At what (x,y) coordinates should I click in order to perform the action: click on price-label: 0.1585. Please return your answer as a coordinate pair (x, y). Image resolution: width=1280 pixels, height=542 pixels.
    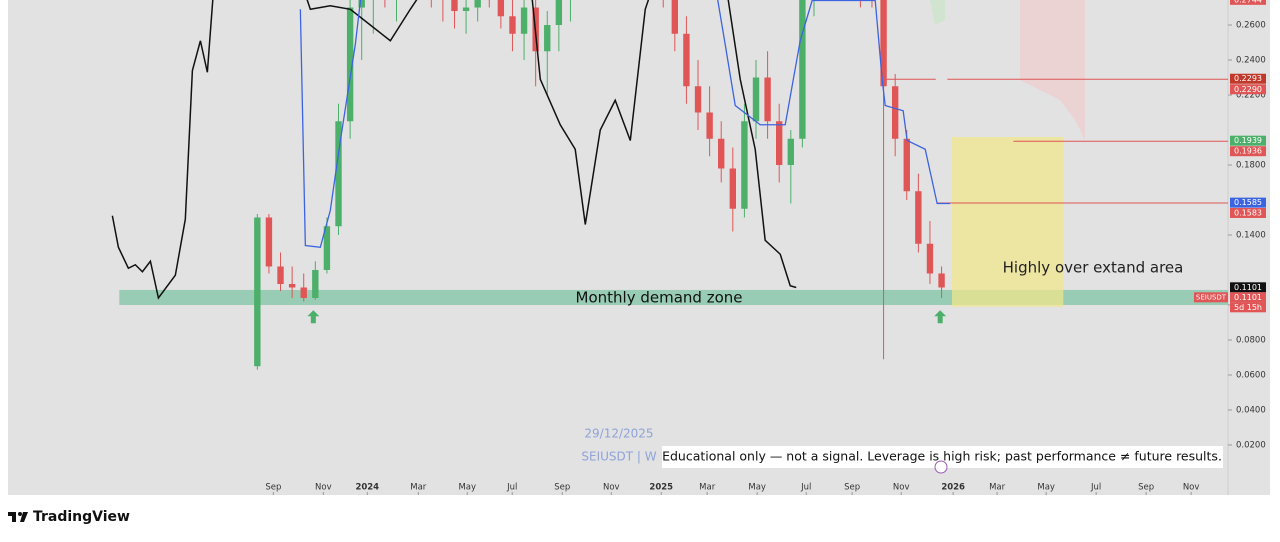
    Looking at the image, I should click on (1248, 202).